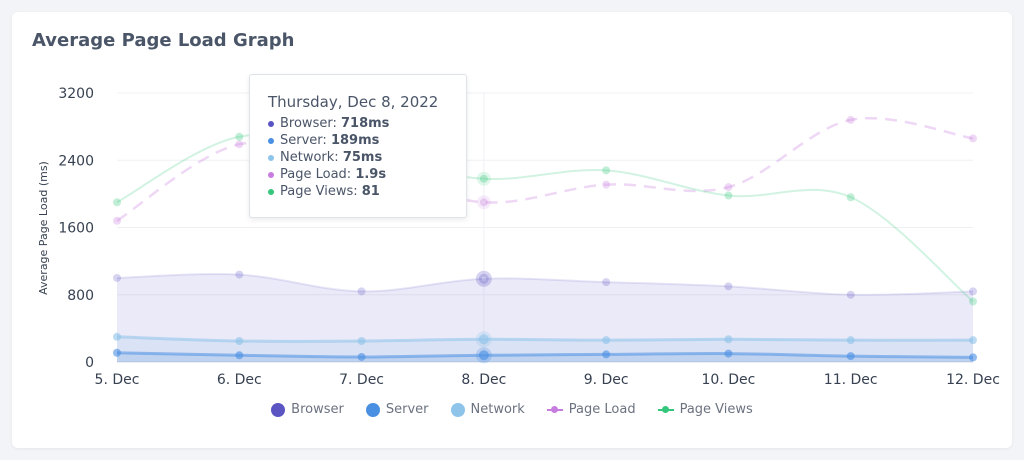 Image resolution: width=1024 pixels, height=460 pixels. What do you see at coordinates (497, 409) in the screenshot?
I see `legend-label: Network` at bounding box center [497, 409].